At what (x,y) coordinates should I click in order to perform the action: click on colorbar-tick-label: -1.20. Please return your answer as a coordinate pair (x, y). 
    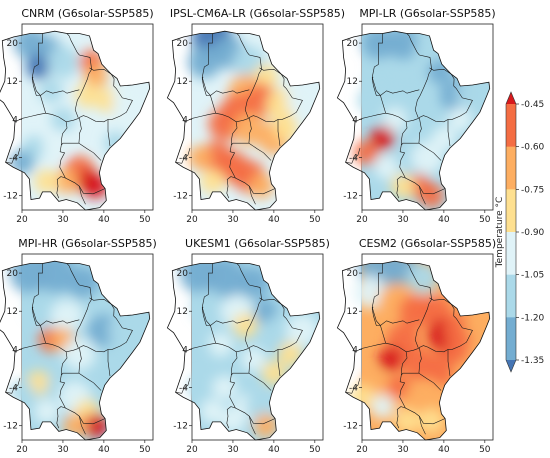
    Looking at the image, I should click on (533, 318).